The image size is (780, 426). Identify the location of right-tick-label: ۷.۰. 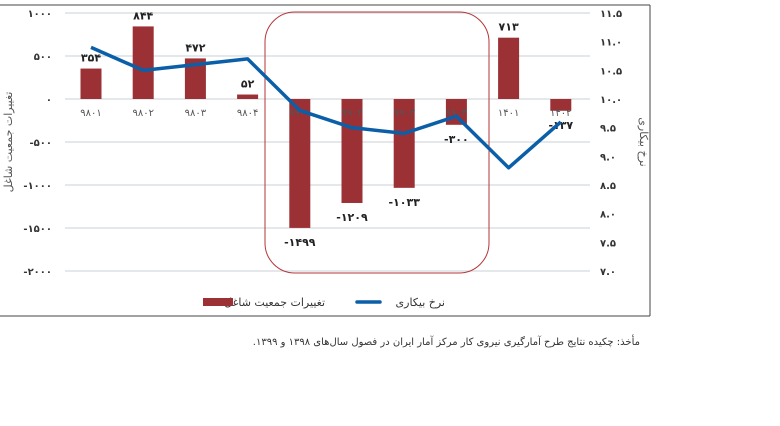
(608, 272).